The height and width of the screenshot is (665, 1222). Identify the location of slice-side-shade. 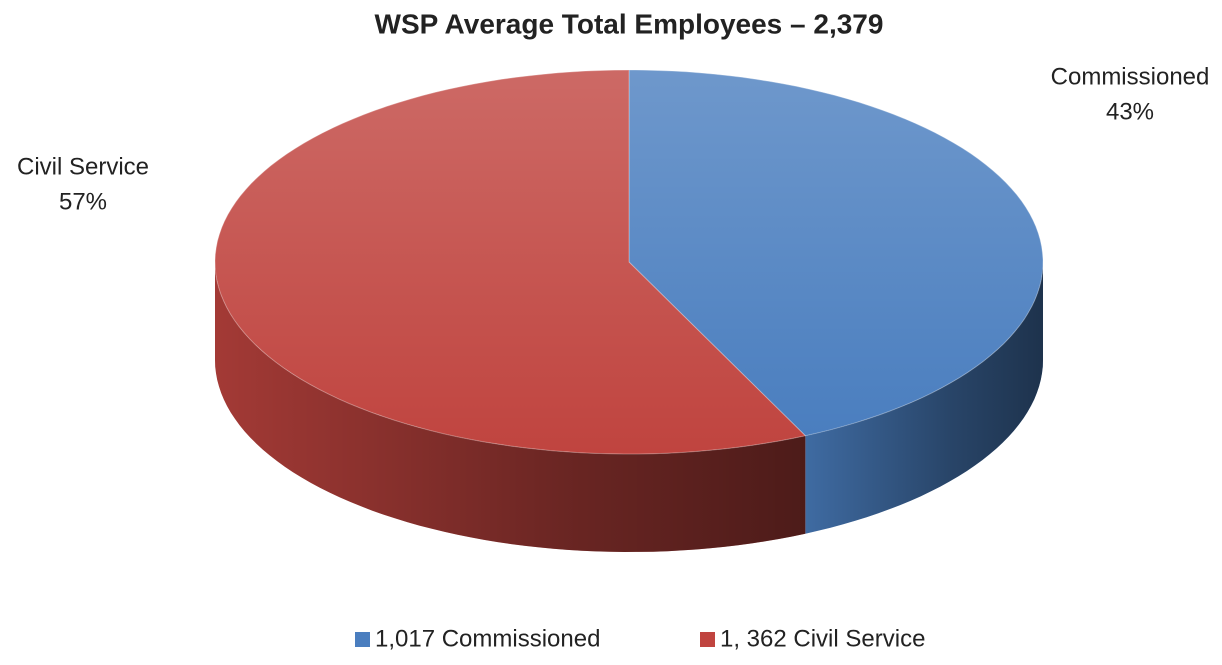
(924, 398).